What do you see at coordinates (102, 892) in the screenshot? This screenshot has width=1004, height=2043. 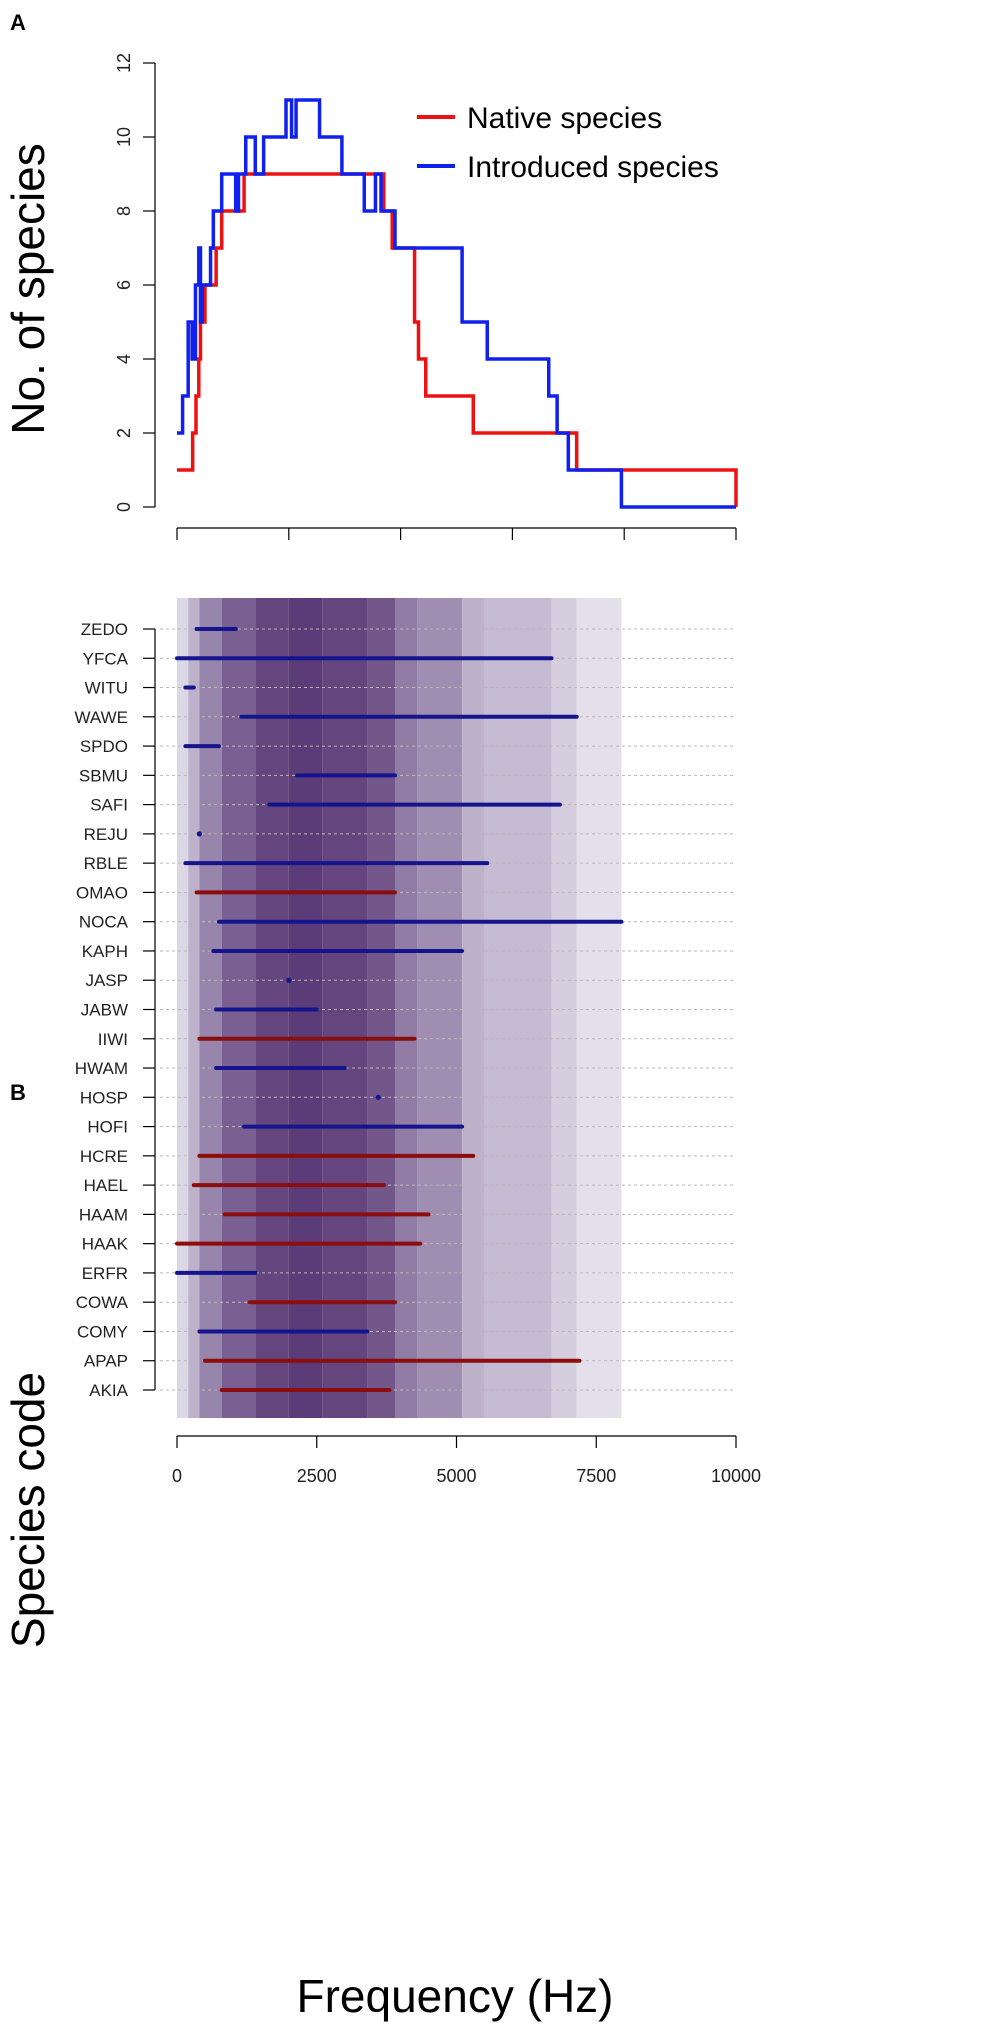 I see `y-tick-label-omao: OMAO` at bounding box center [102, 892].